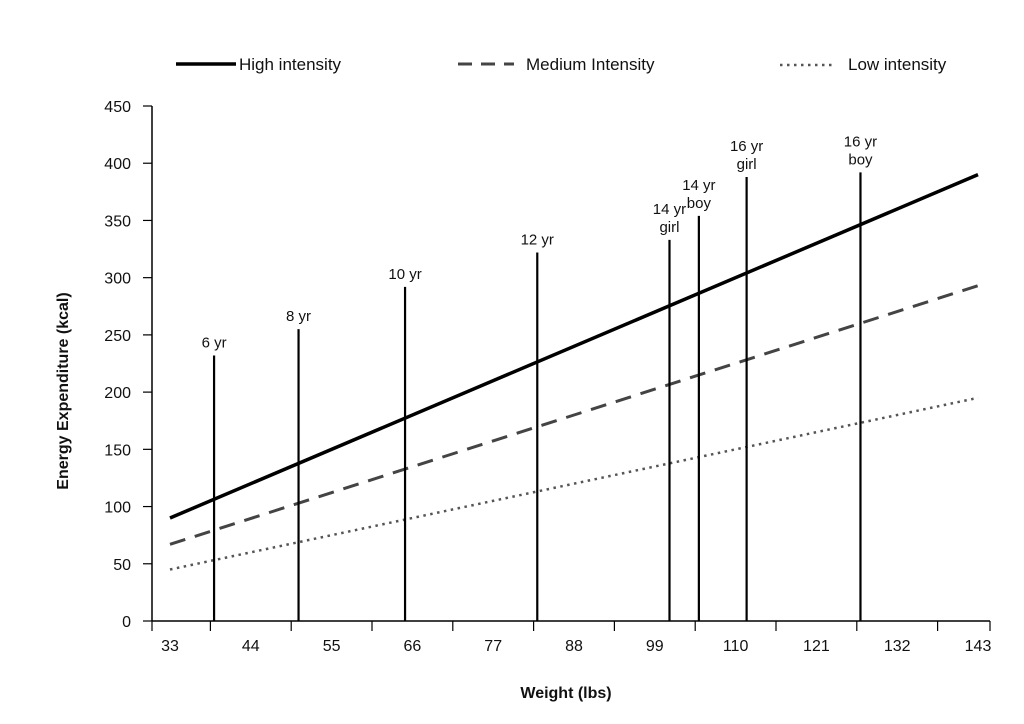 The width and height of the screenshot is (1024, 724). What do you see at coordinates (413, 646) in the screenshot?
I see `x-tick-label: 66` at bounding box center [413, 646].